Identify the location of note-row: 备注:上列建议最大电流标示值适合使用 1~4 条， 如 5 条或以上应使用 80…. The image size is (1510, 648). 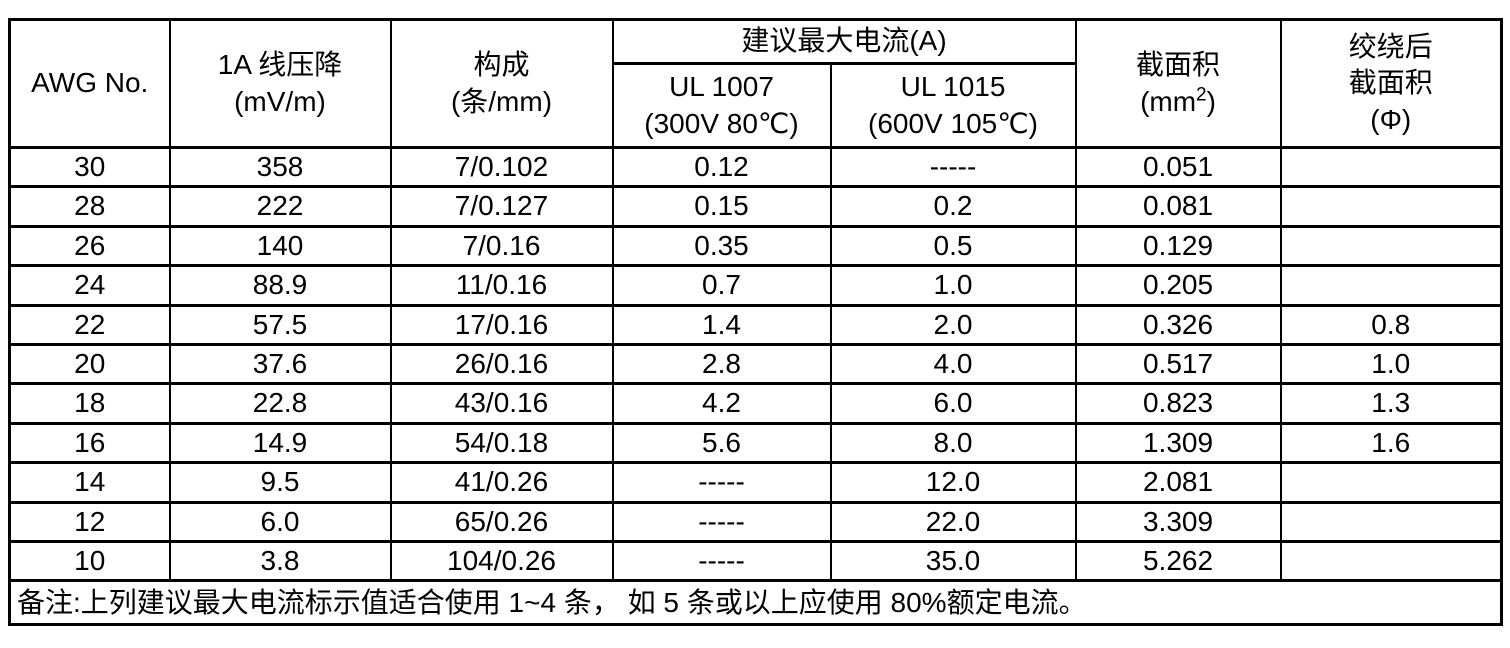
(755, 603).